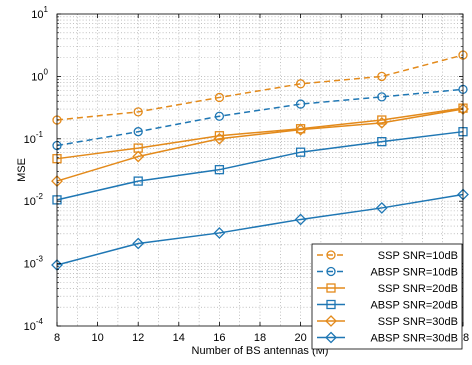 The height and width of the screenshot is (365, 472). What do you see at coordinates (418, 256) in the screenshot?
I see `legend-label: SSP SNR=10dB` at bounding box center [418, 256].